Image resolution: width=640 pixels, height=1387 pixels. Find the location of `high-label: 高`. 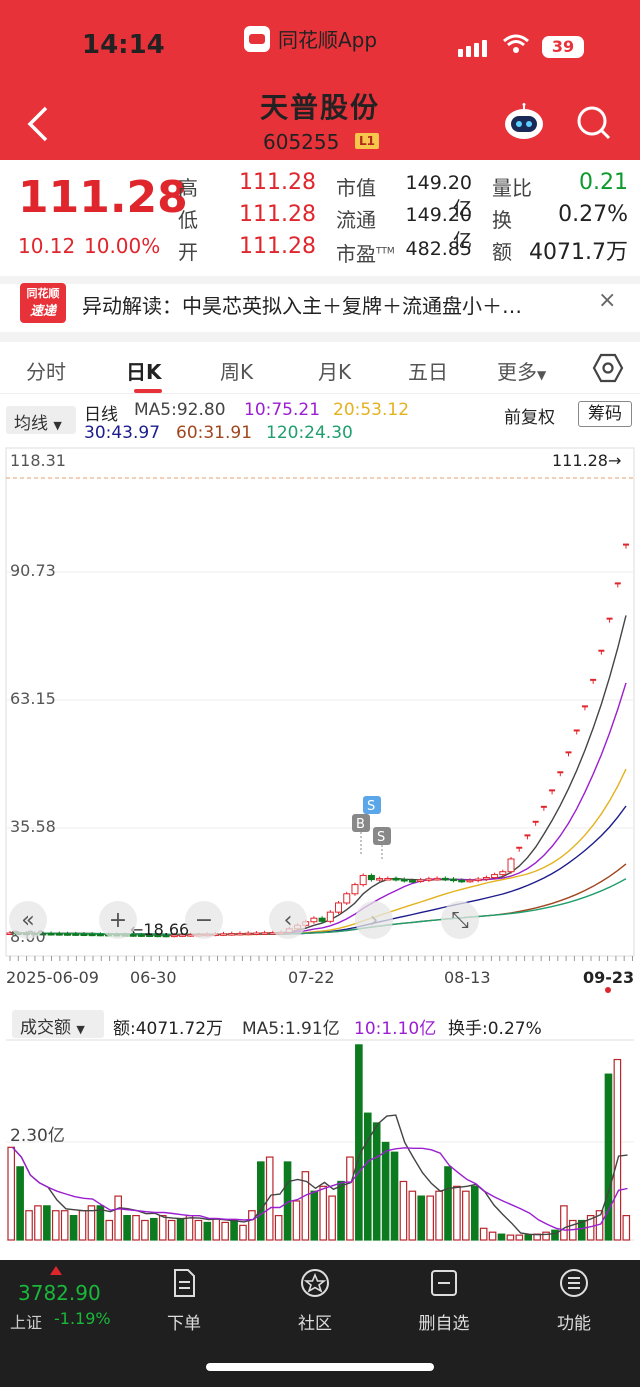

high-label: 高 is located at coordinates (188, 188).